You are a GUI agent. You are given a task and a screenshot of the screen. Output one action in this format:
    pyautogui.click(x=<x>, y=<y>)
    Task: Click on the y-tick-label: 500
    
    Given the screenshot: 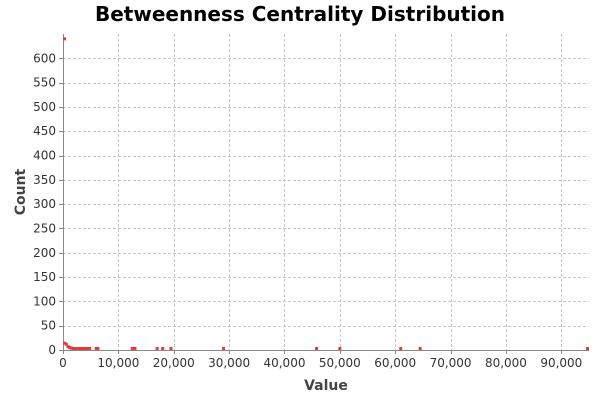 What is the action you would take?
    pyautogui.click(x=44, y=107)
    